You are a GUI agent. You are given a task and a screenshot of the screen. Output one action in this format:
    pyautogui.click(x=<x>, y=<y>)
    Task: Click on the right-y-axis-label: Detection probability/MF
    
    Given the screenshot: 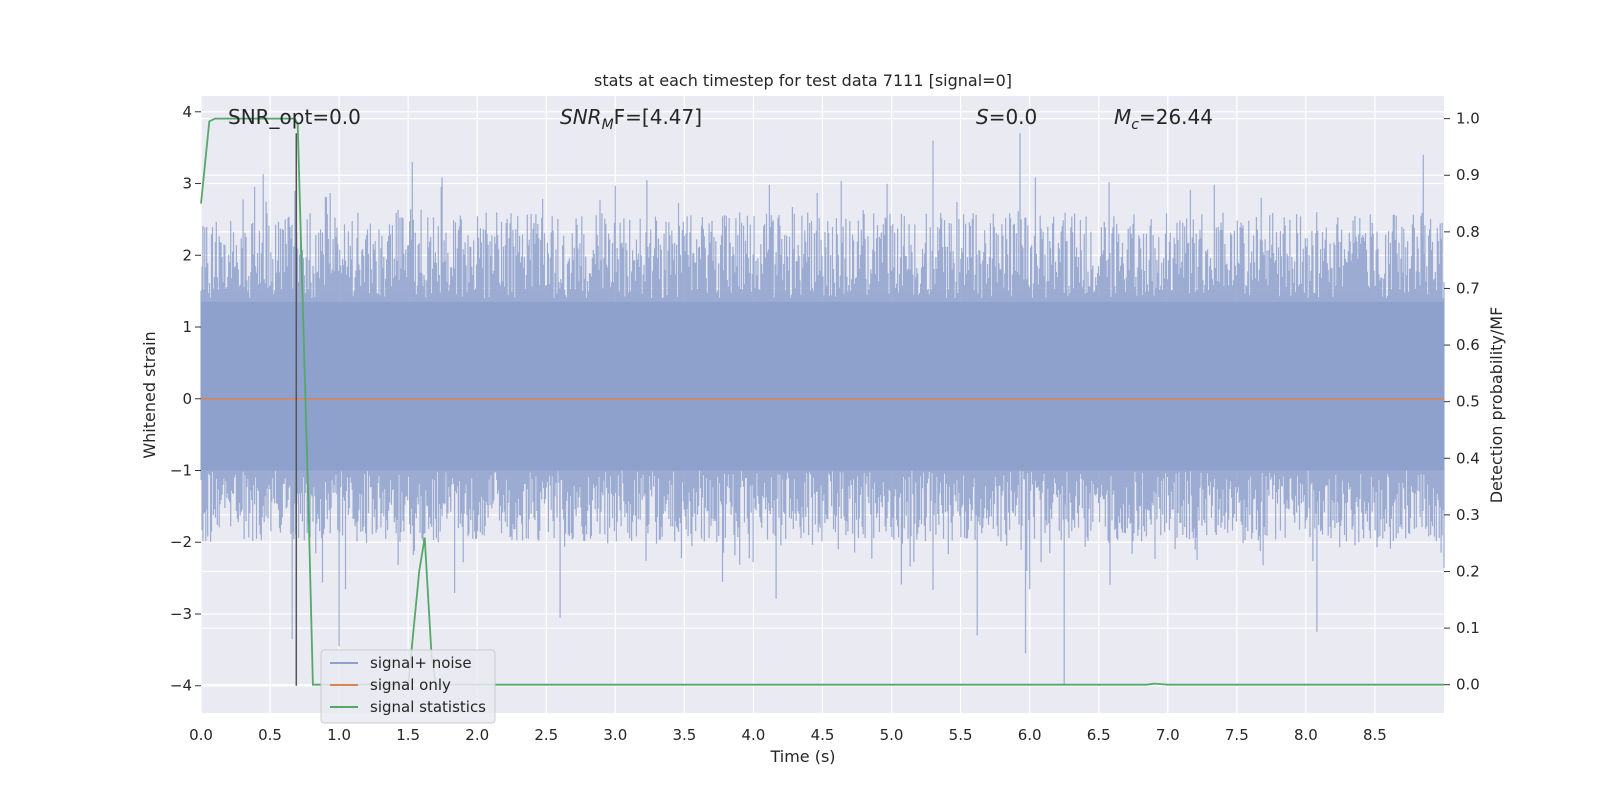 What is the action you would take?
    pyautogui.click(x=1496, y=405)
    